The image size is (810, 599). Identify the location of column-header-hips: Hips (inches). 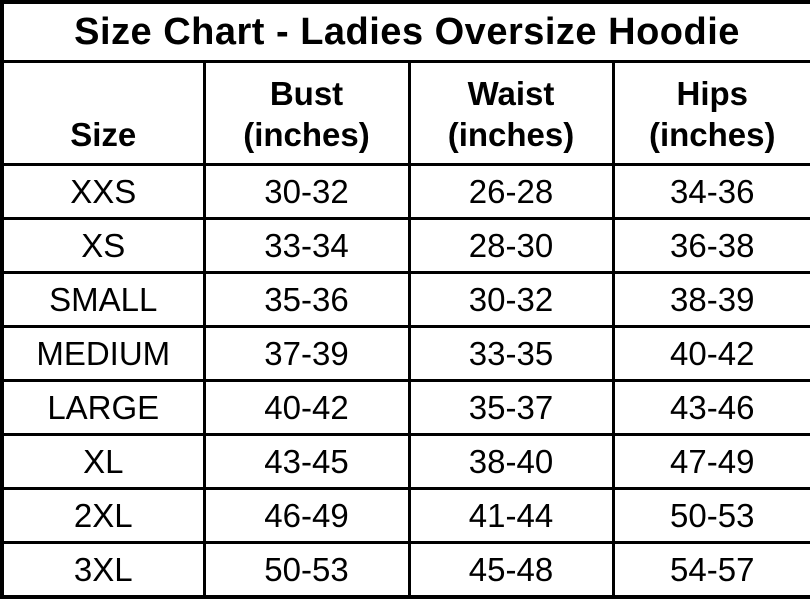
(711, 113).